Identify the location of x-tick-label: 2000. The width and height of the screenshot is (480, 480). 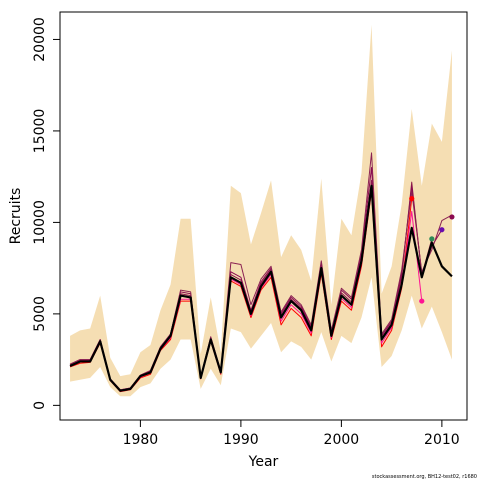
(342, 440).